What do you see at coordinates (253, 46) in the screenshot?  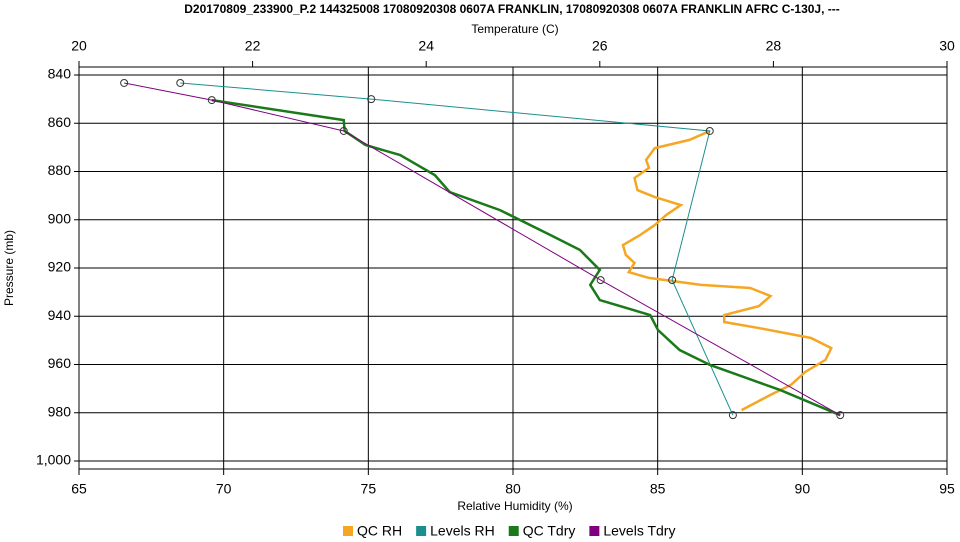 I see `x2-tick-label: 22` at bounding box center [253, 46].